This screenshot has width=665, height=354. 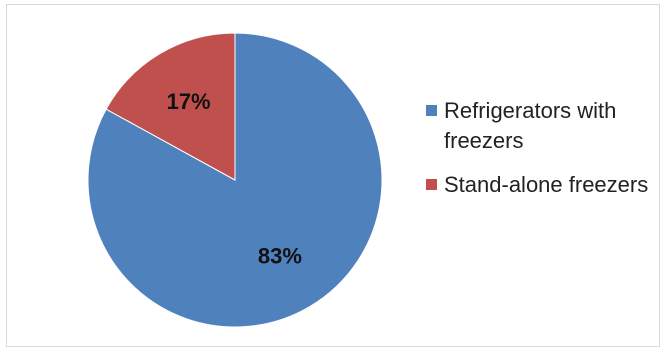 I want to click on legend-item-stand-alone-freezers: Stand-alone freezers, so click(x=541, y=185).